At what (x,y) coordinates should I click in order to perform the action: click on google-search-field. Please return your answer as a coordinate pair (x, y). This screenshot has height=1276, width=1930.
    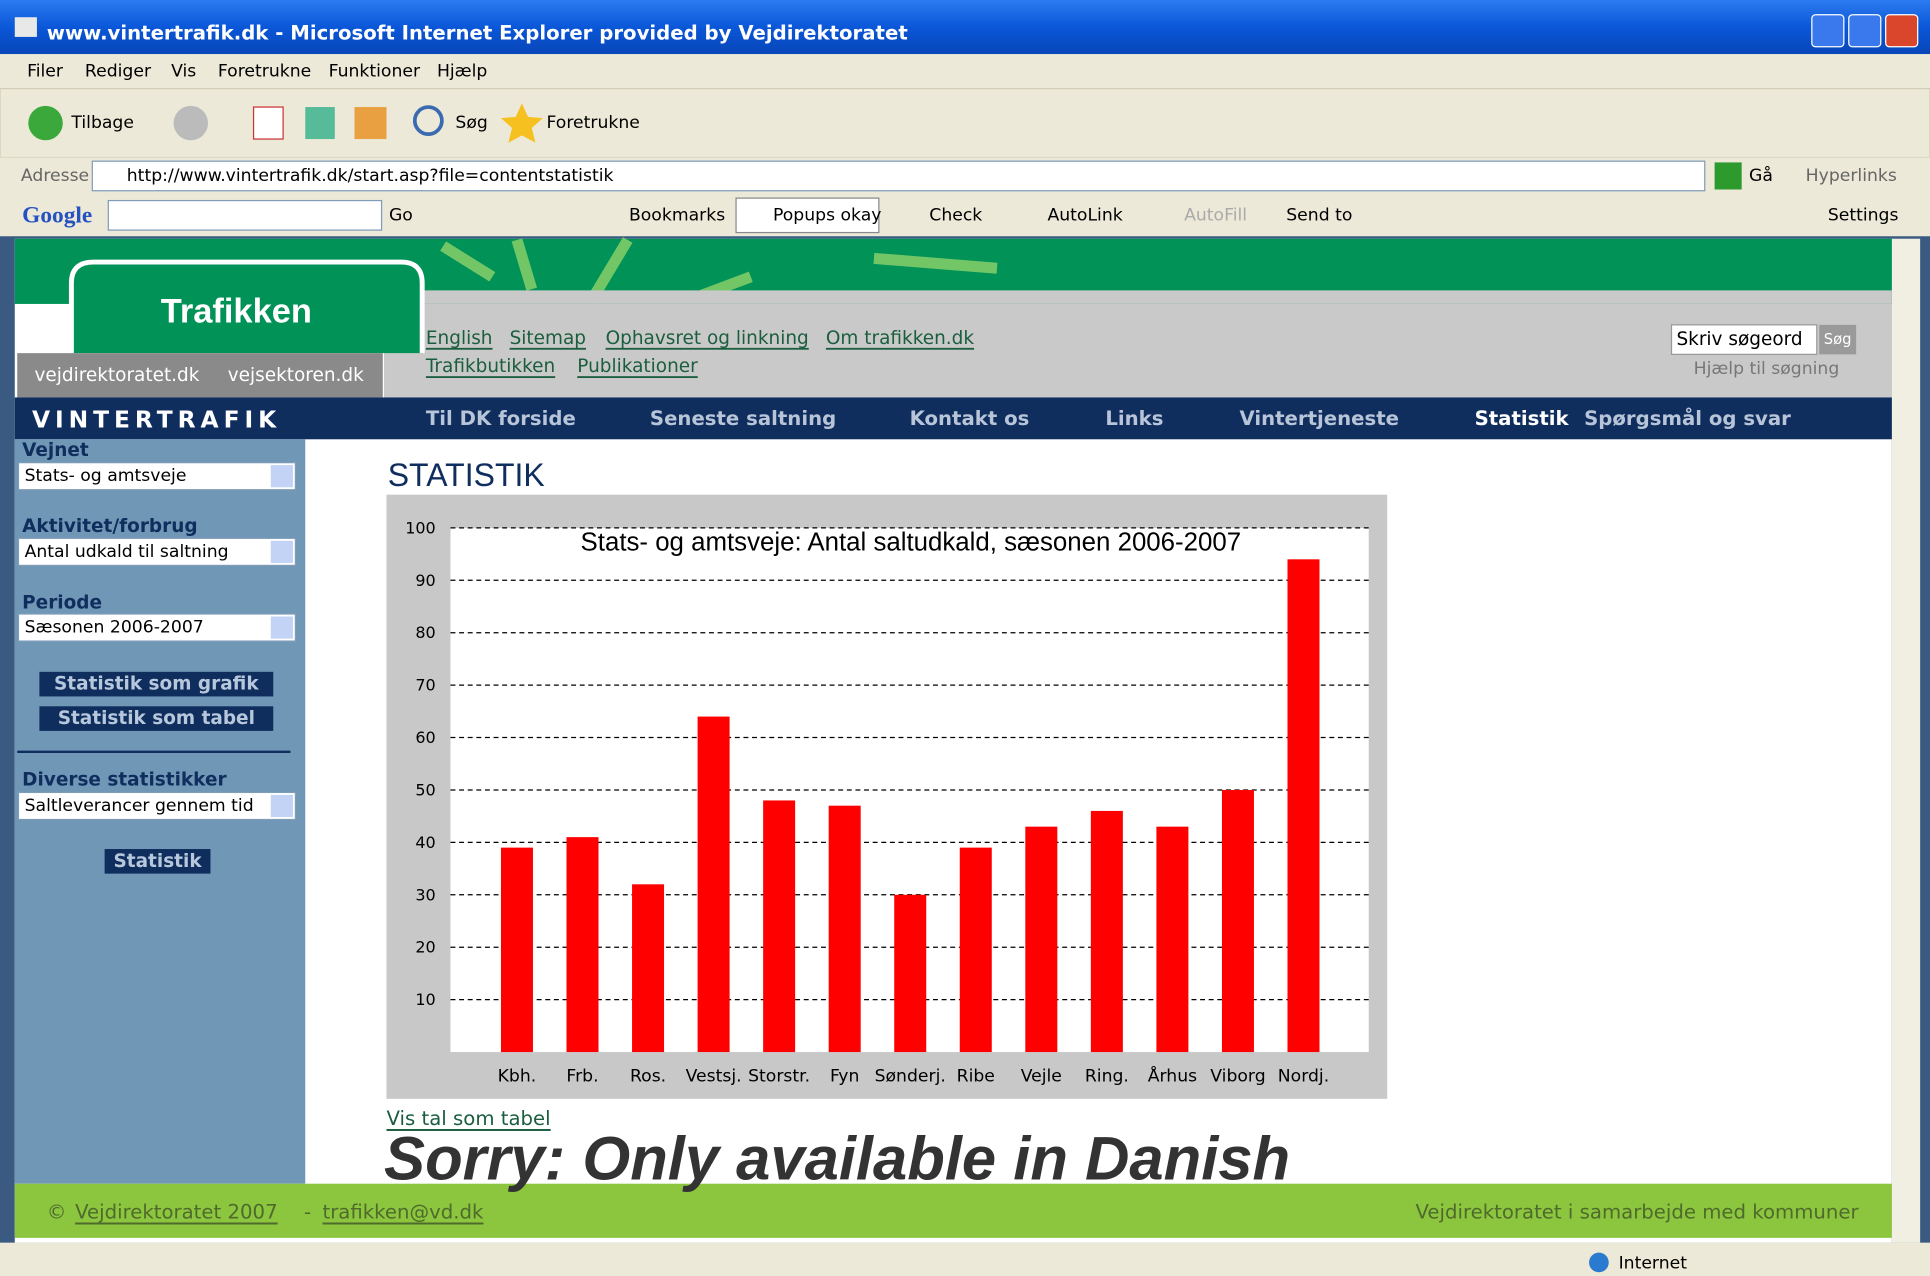
    Looking at the image, I should click on (245, 215).